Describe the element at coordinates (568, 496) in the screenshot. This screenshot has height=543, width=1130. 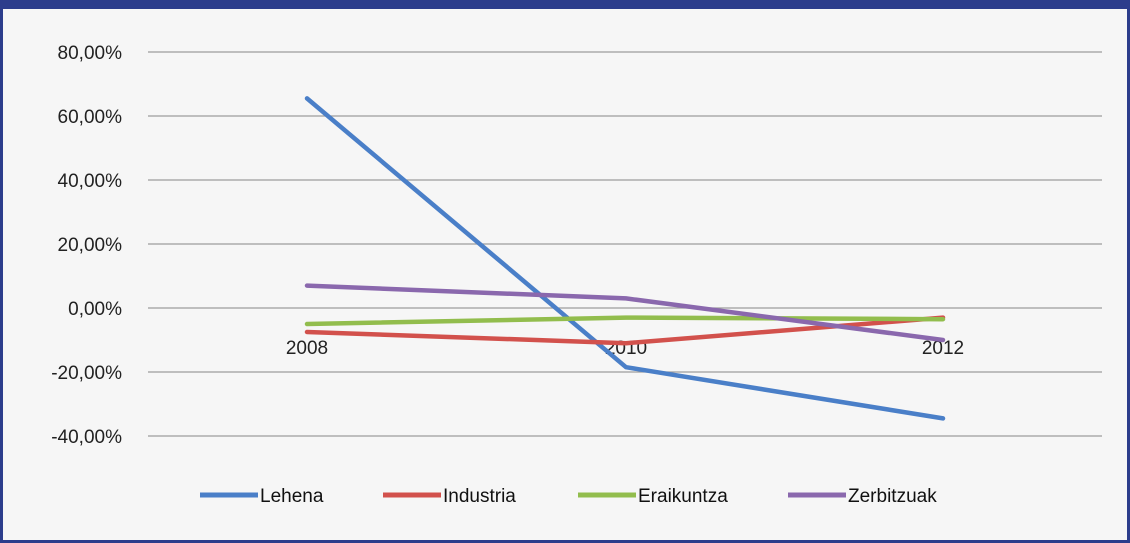
I see `legend: Lehena Industria Eraikuntza Zerbitzuak` at that location.